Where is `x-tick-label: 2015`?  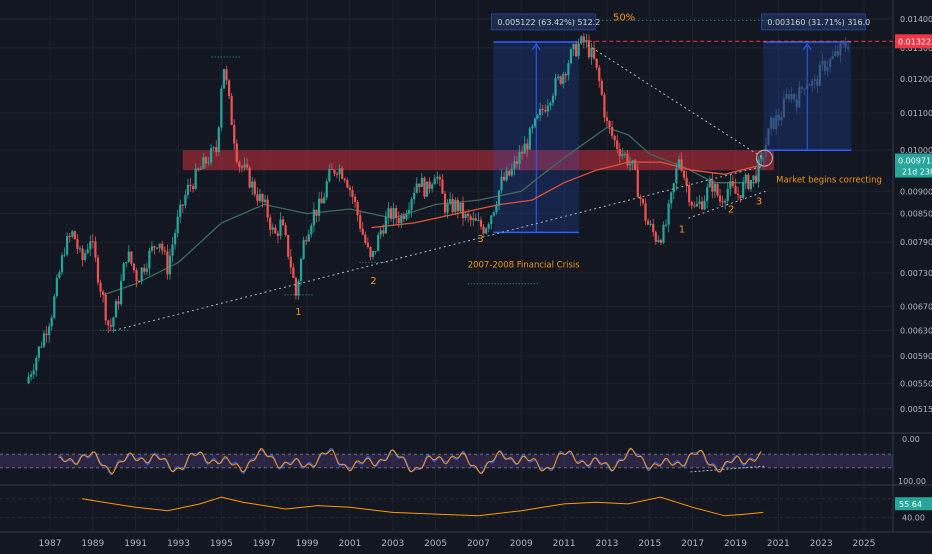 x-tick-label: 2015 is located at coordinates (649, 544).